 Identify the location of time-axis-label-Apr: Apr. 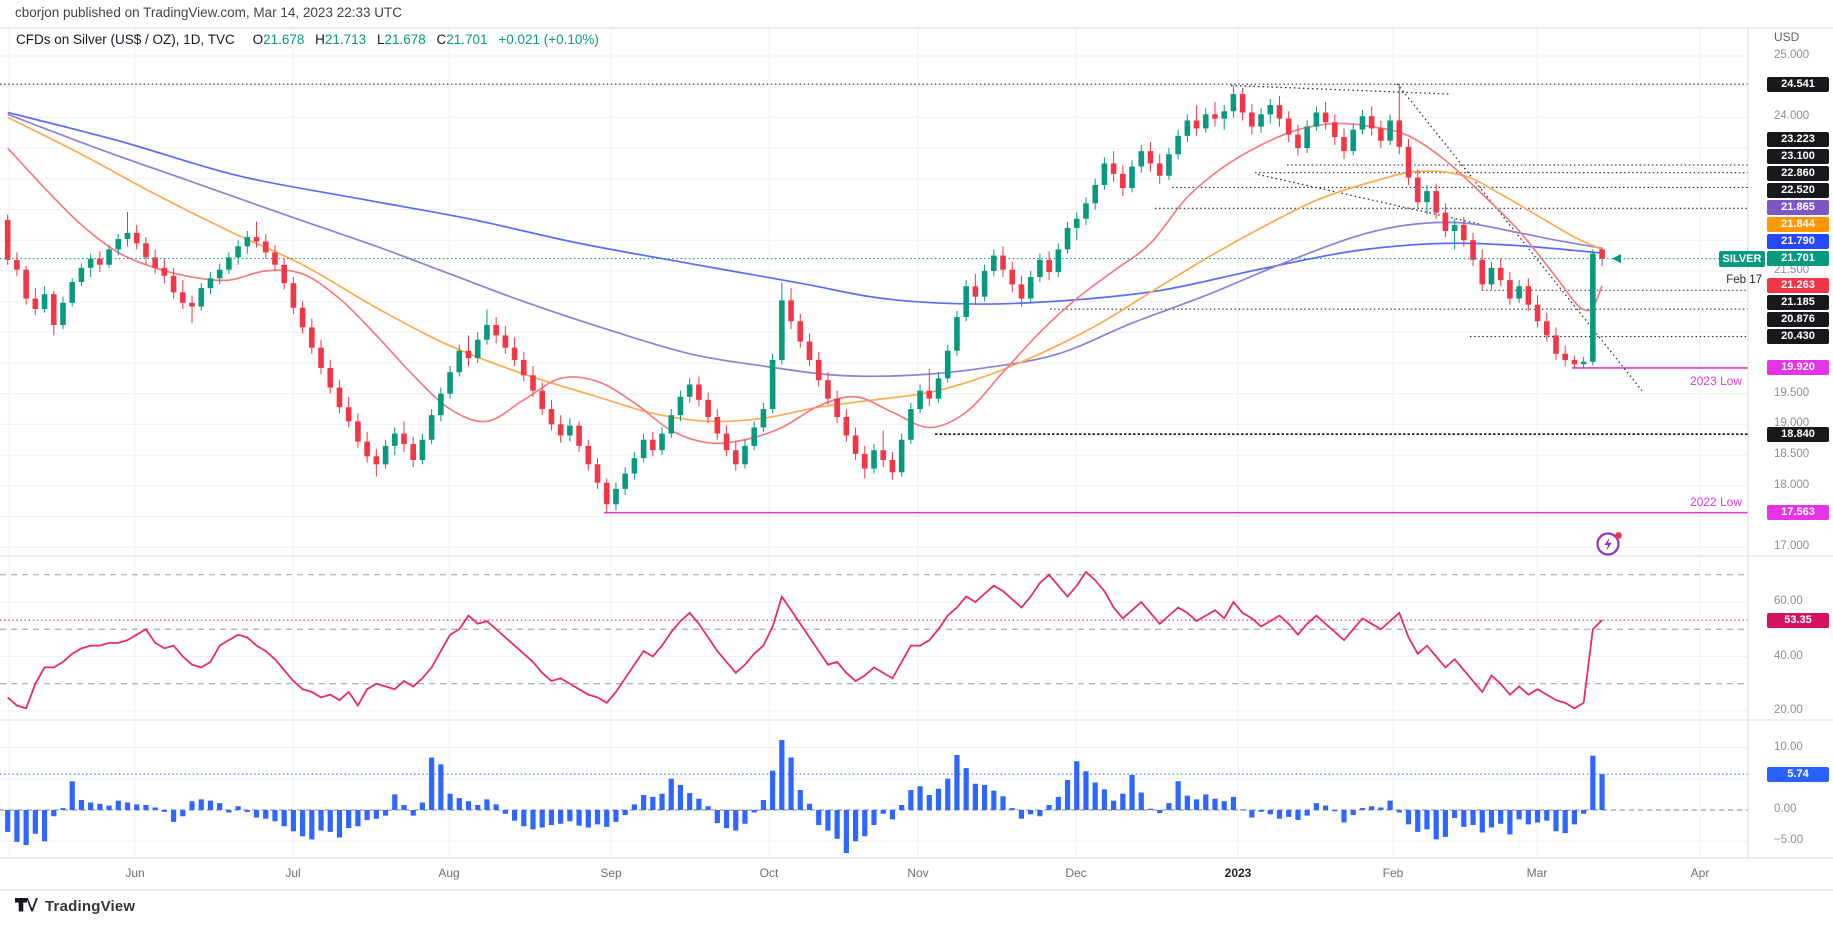
(1700, 873).